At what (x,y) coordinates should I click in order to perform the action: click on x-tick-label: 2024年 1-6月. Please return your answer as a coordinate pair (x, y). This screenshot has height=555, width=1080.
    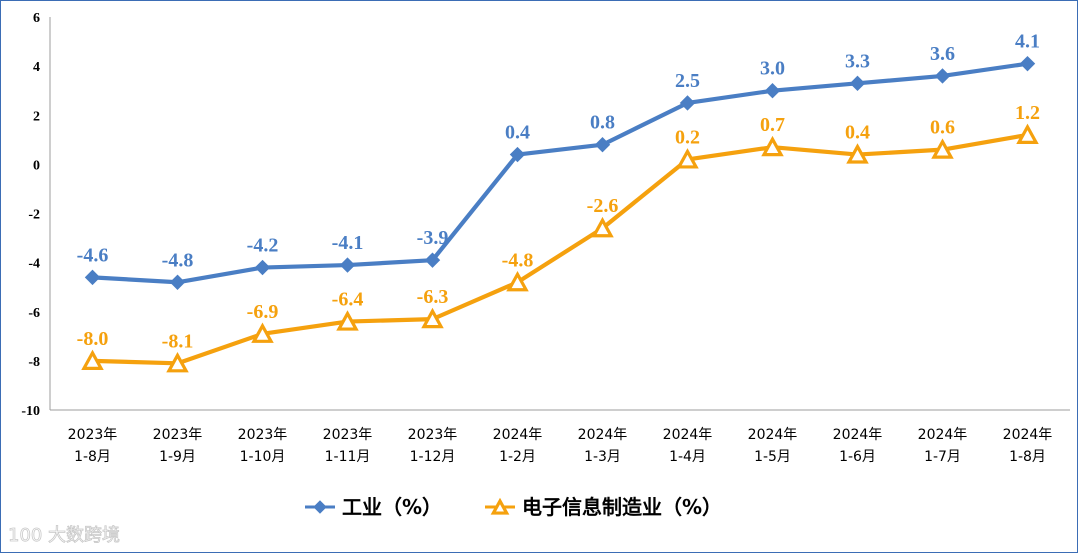
    Looking at the image, I should click on (858, 446).